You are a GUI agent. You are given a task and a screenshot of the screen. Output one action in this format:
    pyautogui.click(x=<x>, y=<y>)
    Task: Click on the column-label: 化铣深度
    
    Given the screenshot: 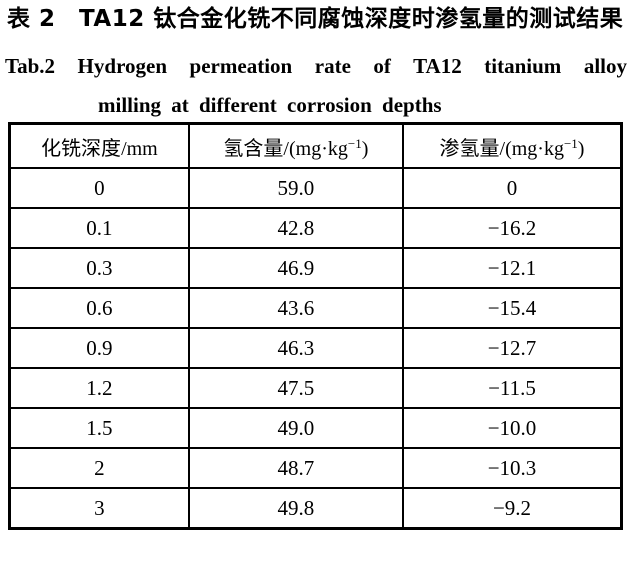 What is the action you would take?
    pyautogui.click(x=81, y=148)
    